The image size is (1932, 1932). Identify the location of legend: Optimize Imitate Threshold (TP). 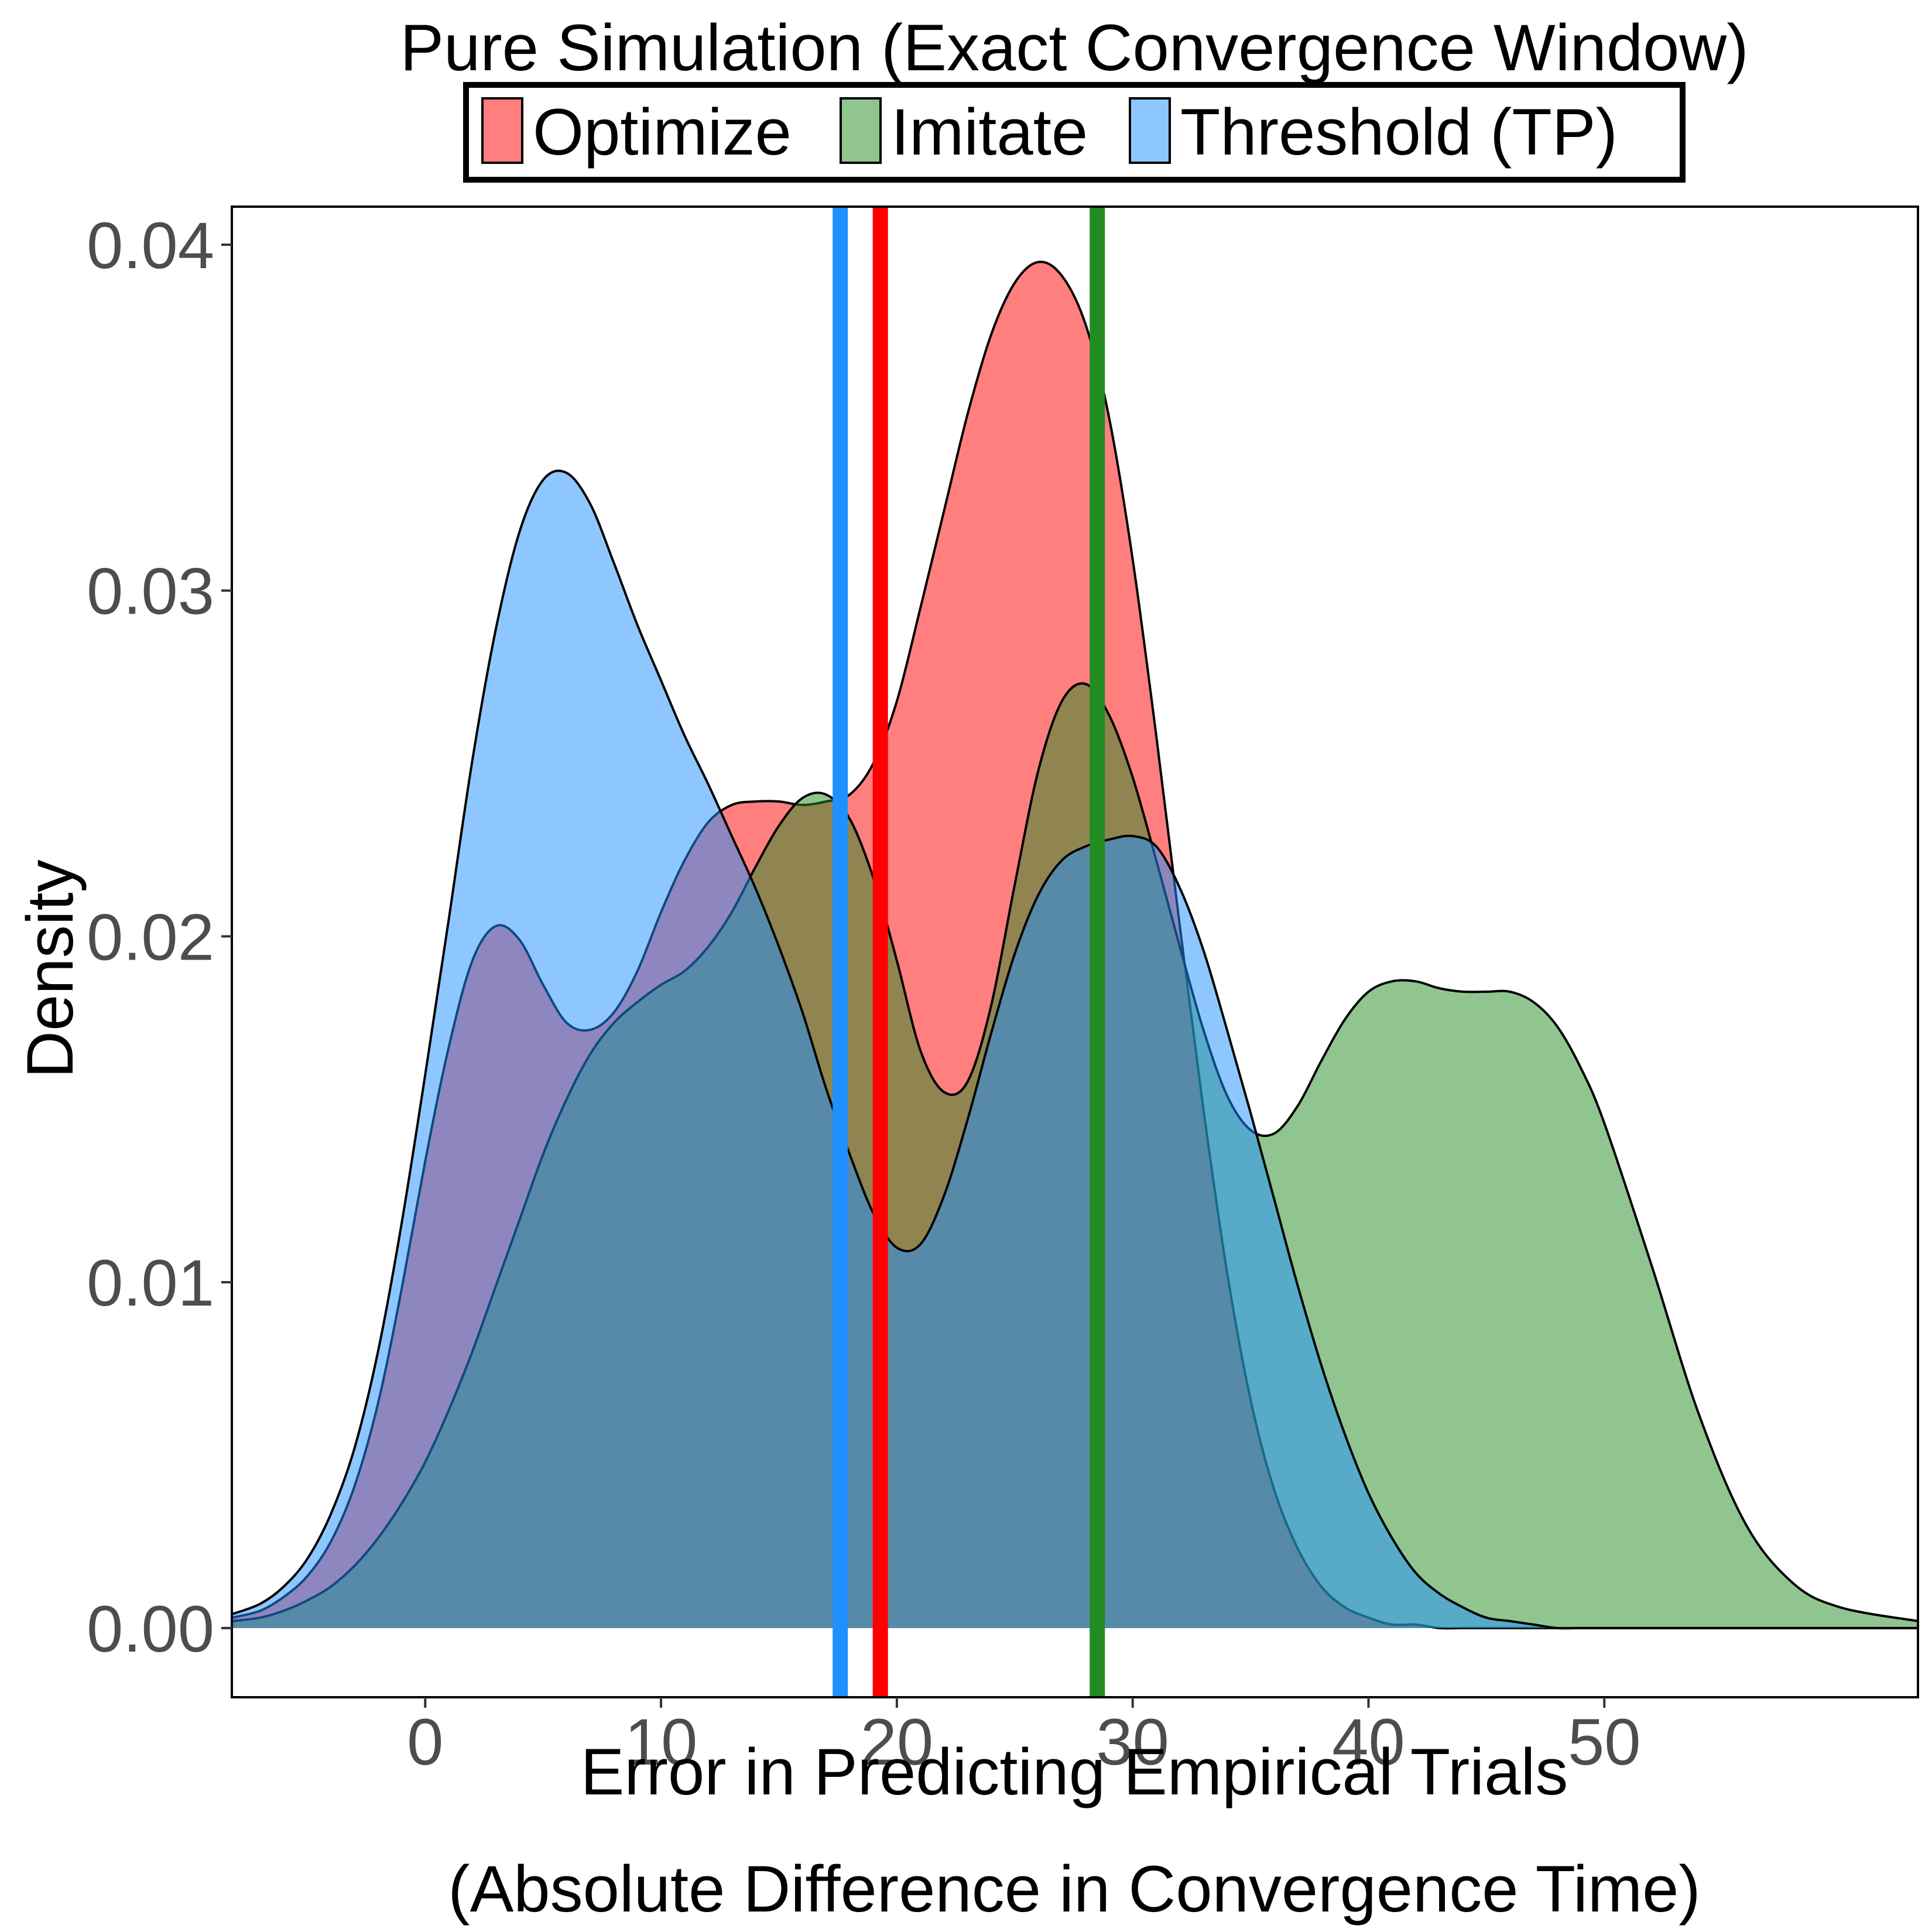
(1074, 132).